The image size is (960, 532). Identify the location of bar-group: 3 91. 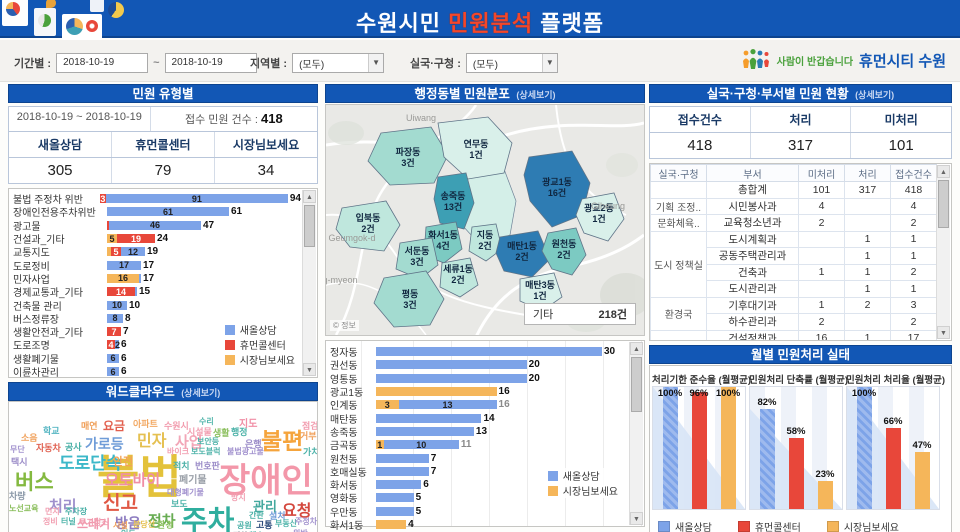
(193, 198).